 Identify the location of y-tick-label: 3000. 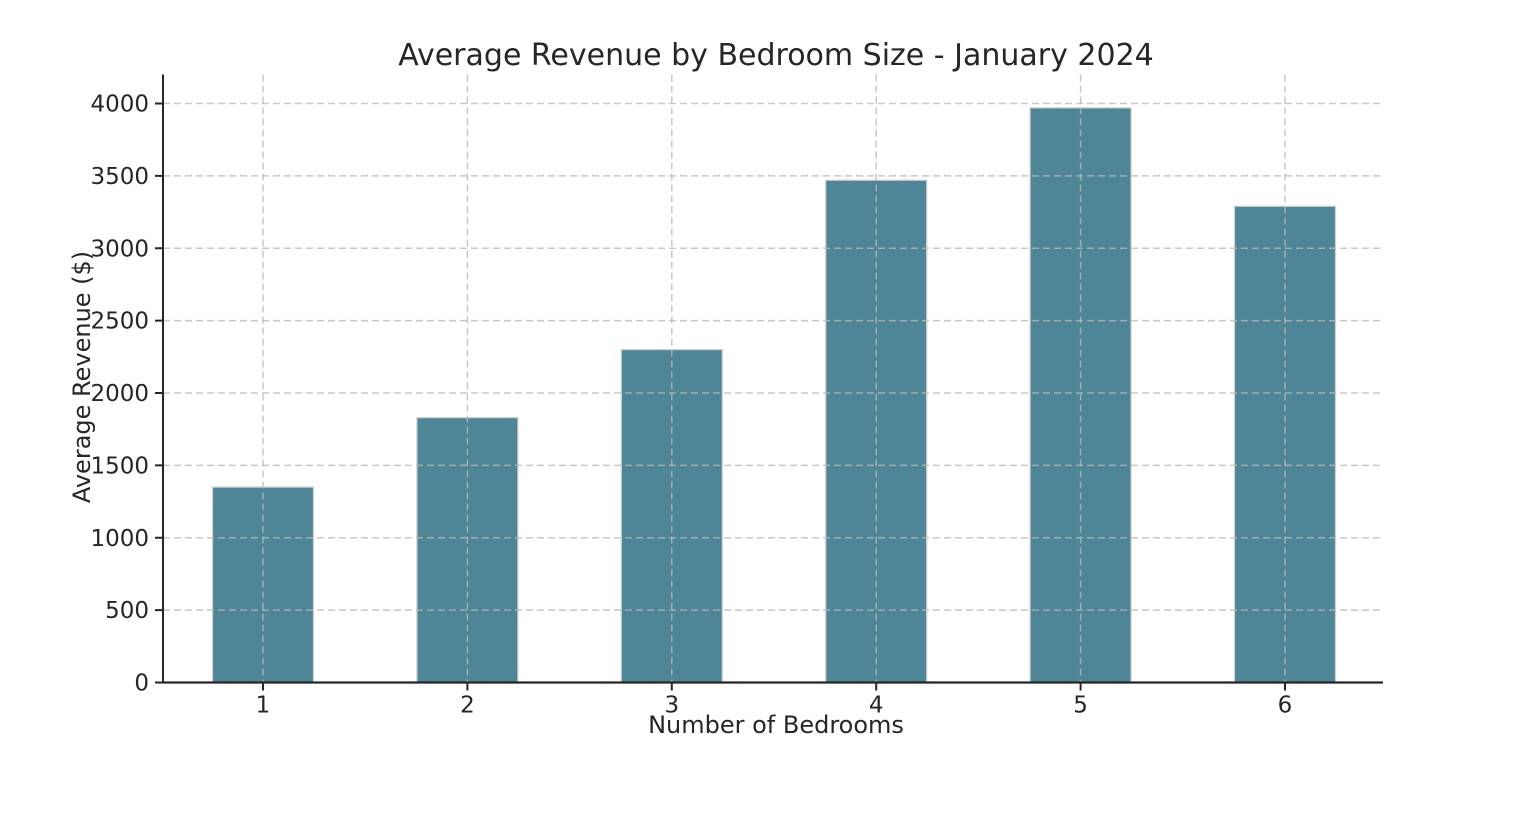
(119, 249).